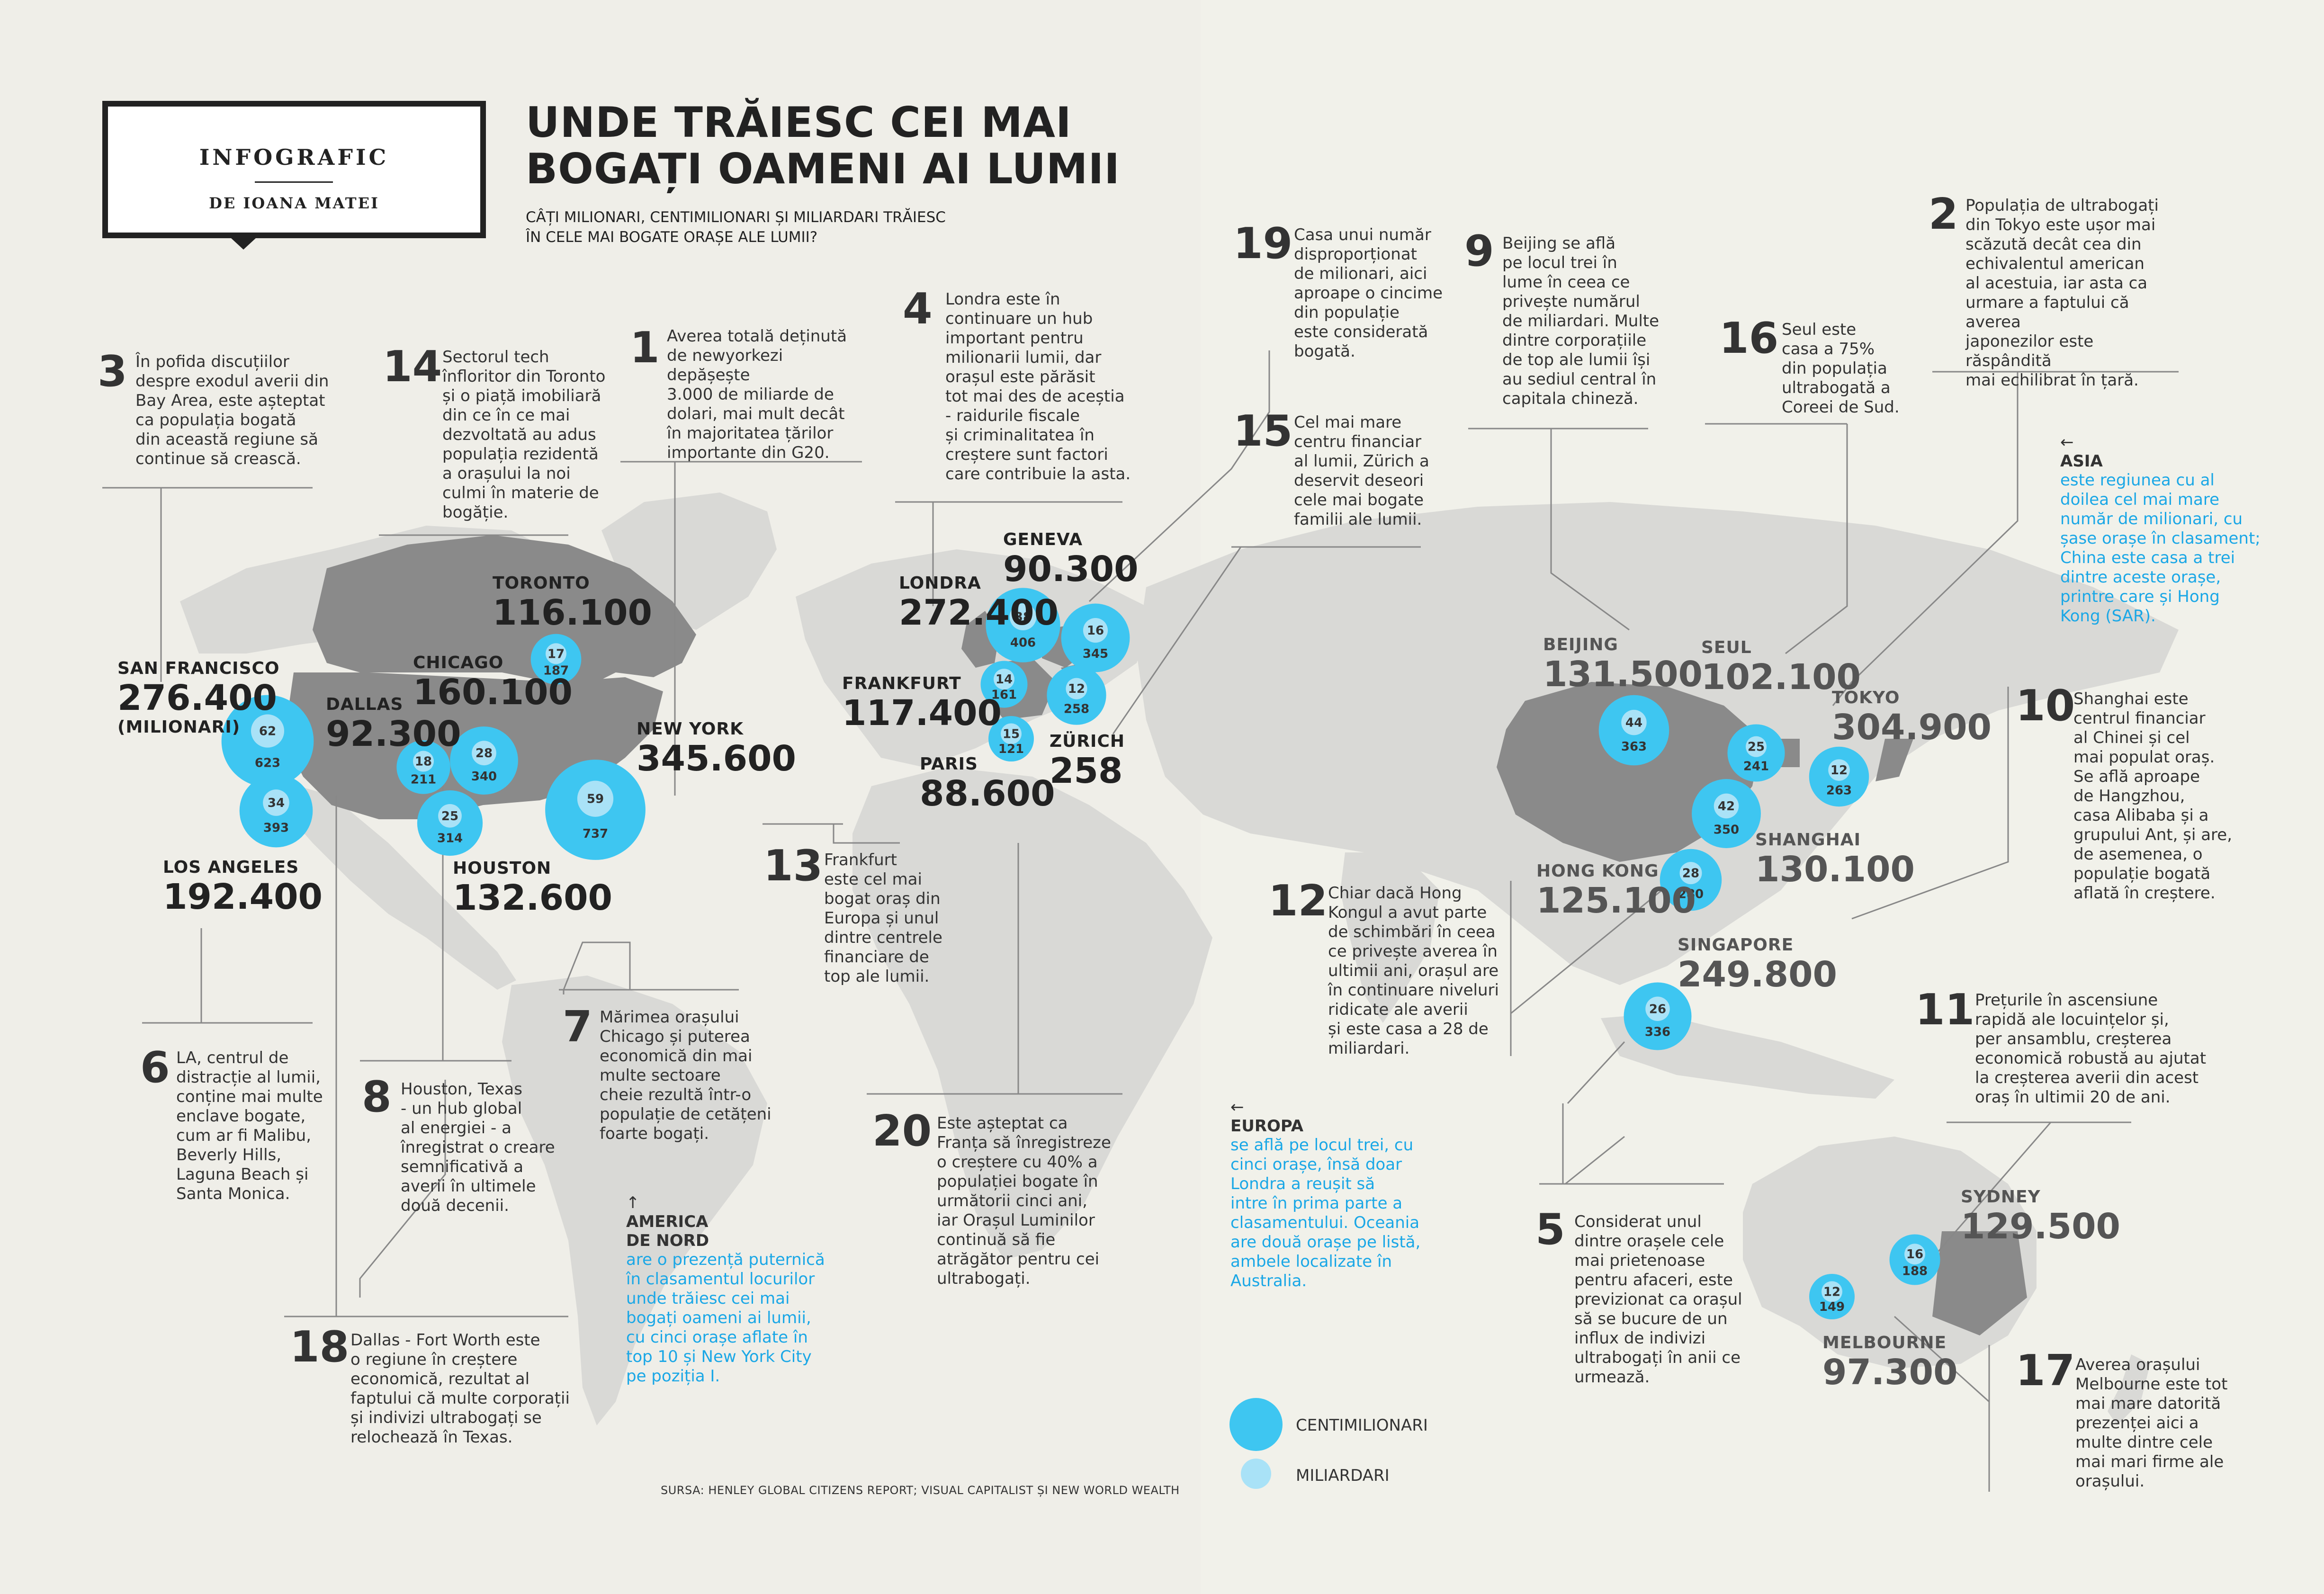  What do you see at coordinates (431, 1438) in the screenshot?
I see `note-line: relochează în Texas.` at bounding box center [431, 1438].